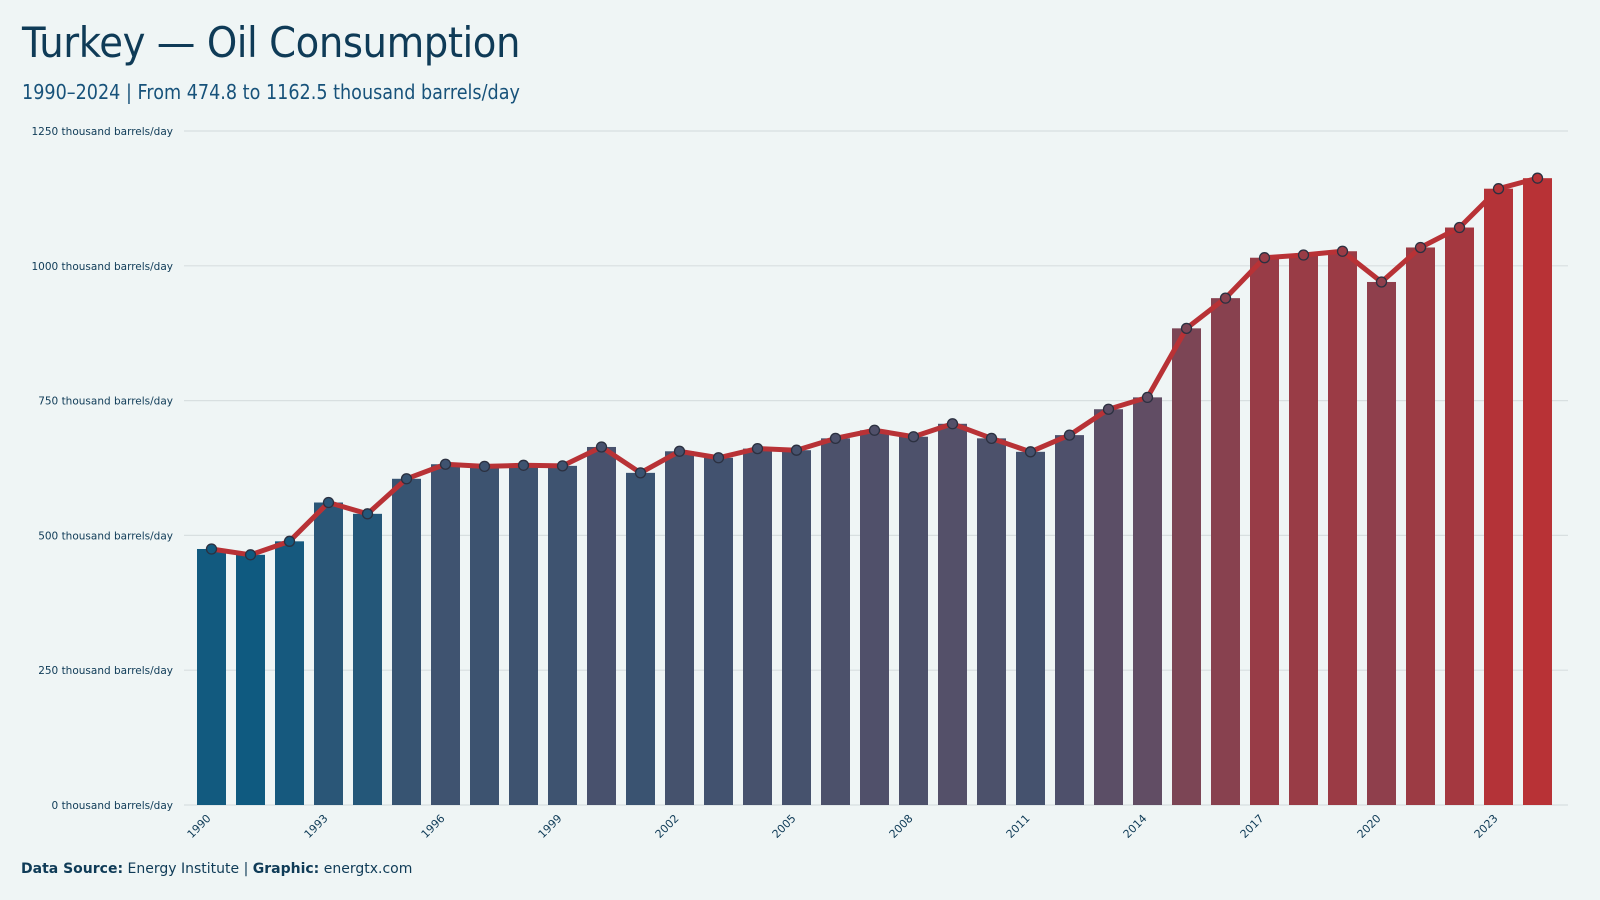 This screenshot has width=1600, height=900. I want to click on point-2020, so click(1381, 282).